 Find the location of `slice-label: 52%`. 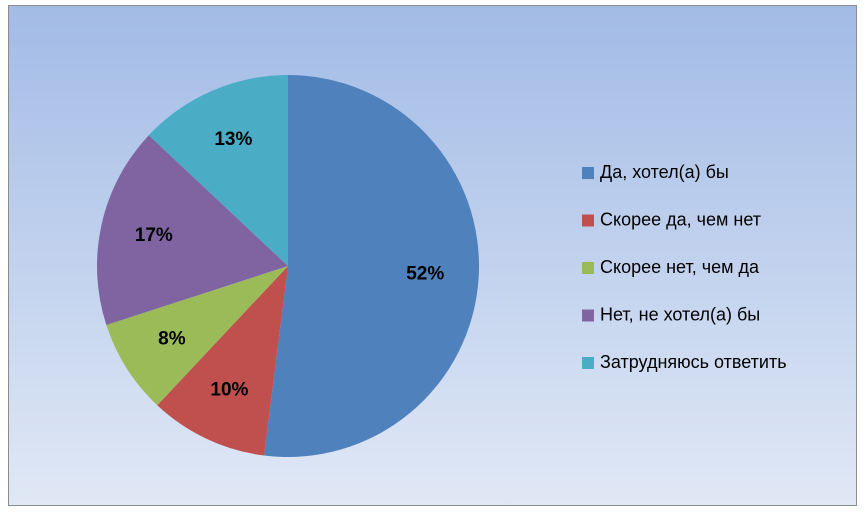

slice-label: 52% is located at coordinates (425, 274).